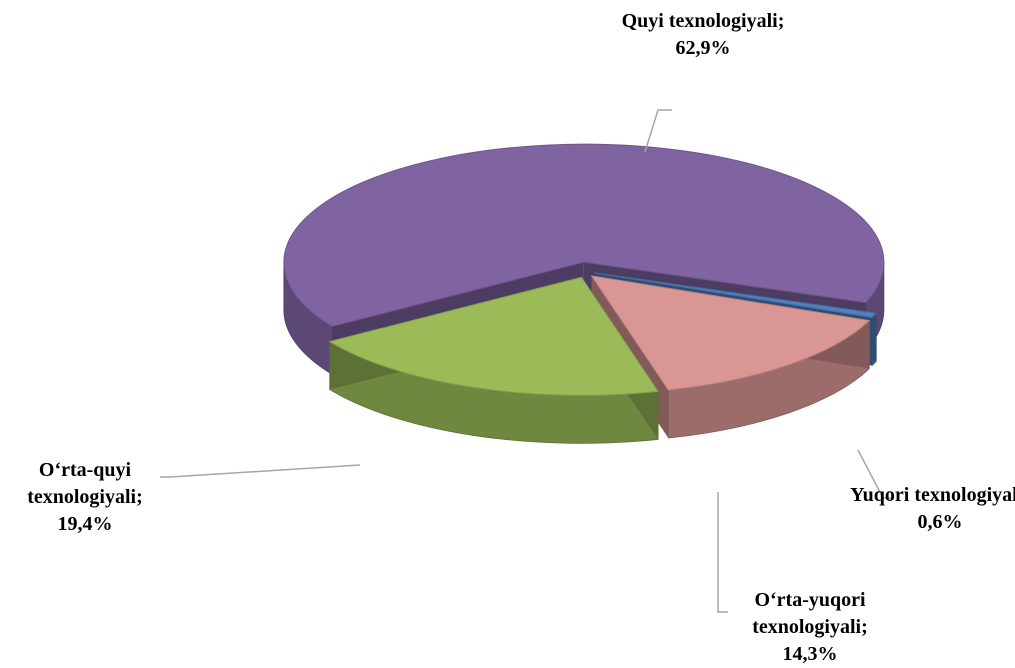 The width and height of the screenshot is (1015, 668). What do you see at coordinates (699, 21) in the screenshot?
I see `category-label: Quyi texnologiyali` at bounding box center [699, 21].